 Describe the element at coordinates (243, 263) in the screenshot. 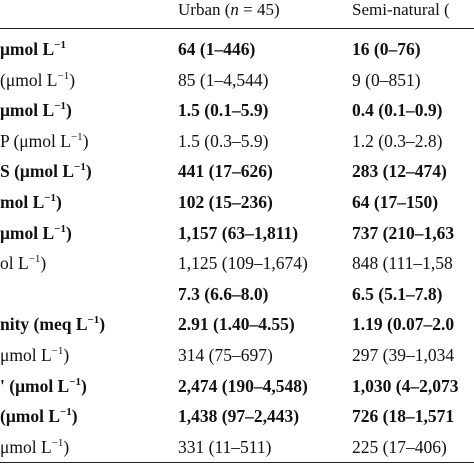

I see `cell-urban: 1,125 (109–1,674)` at that location.